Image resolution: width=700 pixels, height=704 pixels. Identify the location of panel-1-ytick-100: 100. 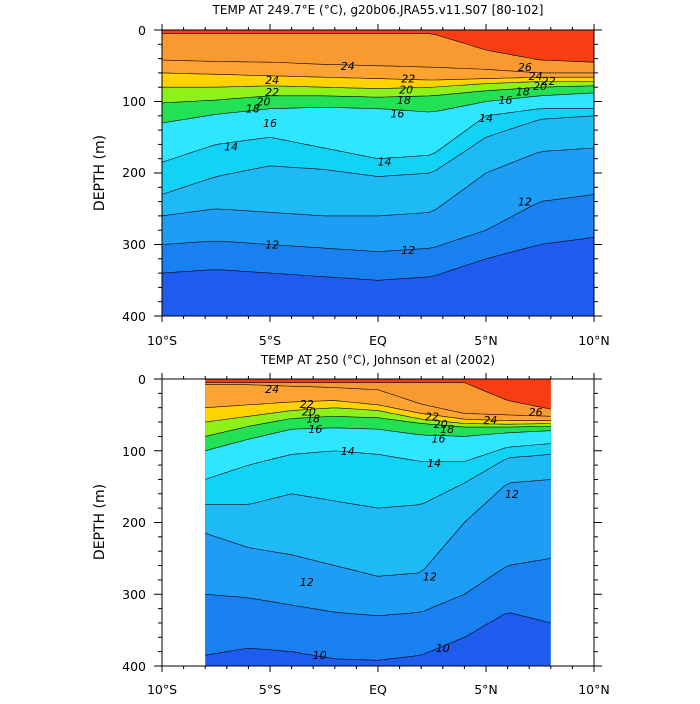
(134, 101).